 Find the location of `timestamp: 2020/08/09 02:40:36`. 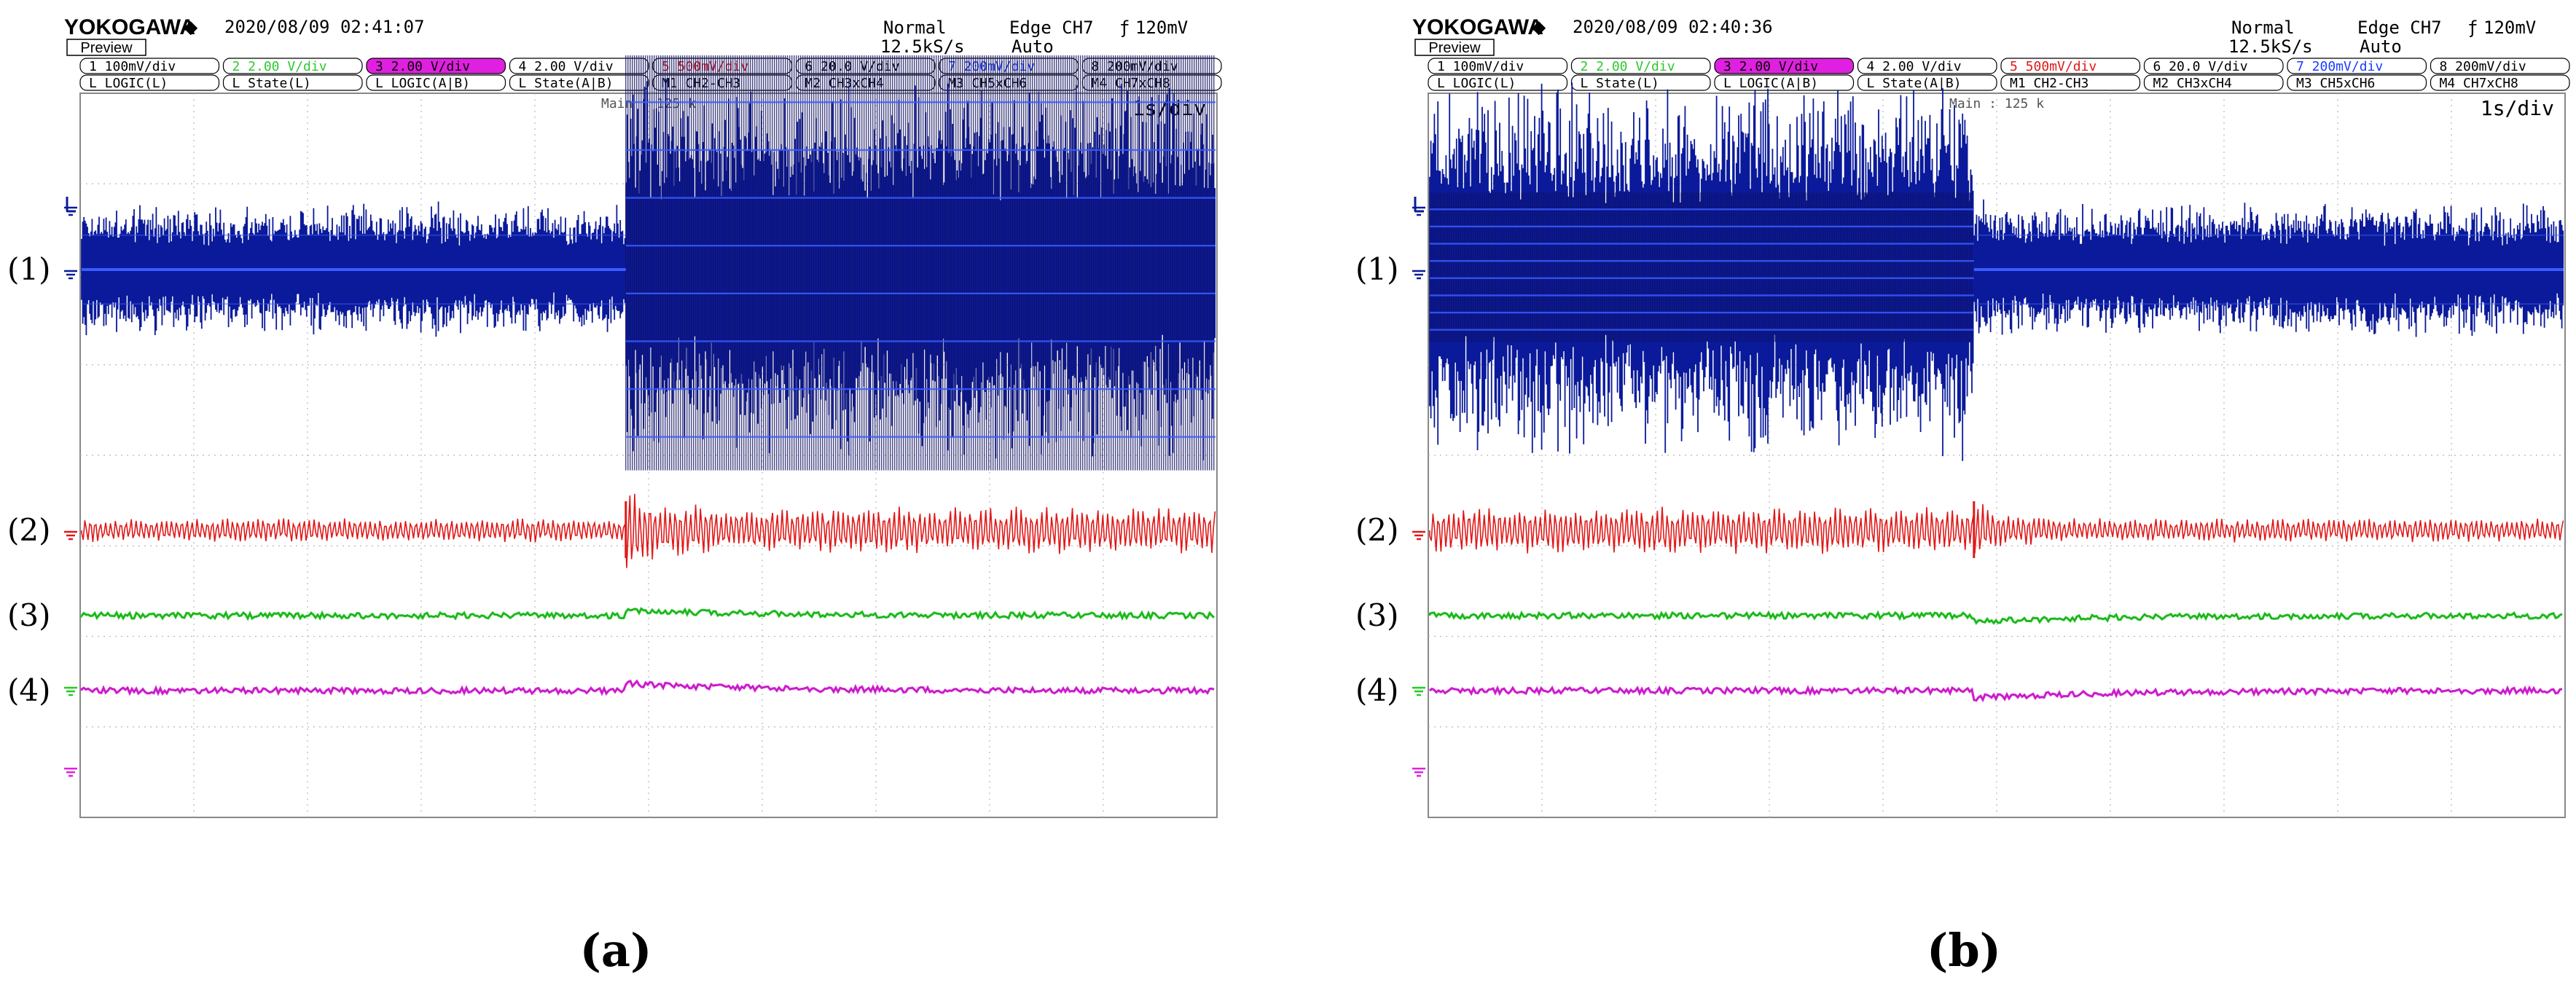

timestamp: 2020/08/09 02:40:36 is located at coordinates (1673, 27).